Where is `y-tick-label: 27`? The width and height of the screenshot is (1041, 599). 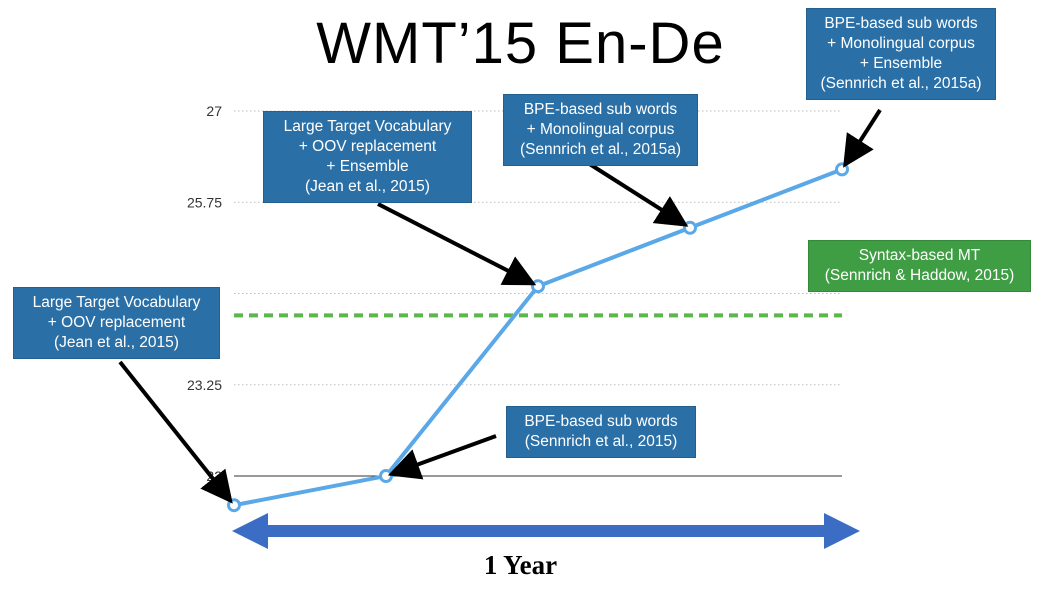
y-tick-label: 27 is located at coordinates (214, 111).